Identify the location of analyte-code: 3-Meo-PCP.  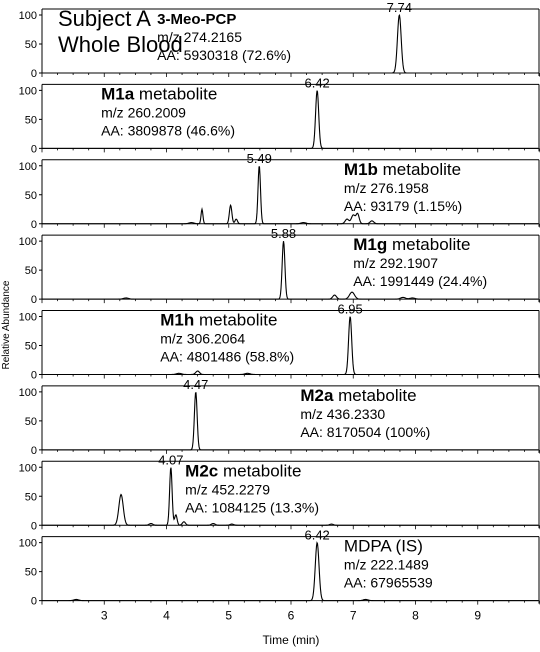
(196, 19).